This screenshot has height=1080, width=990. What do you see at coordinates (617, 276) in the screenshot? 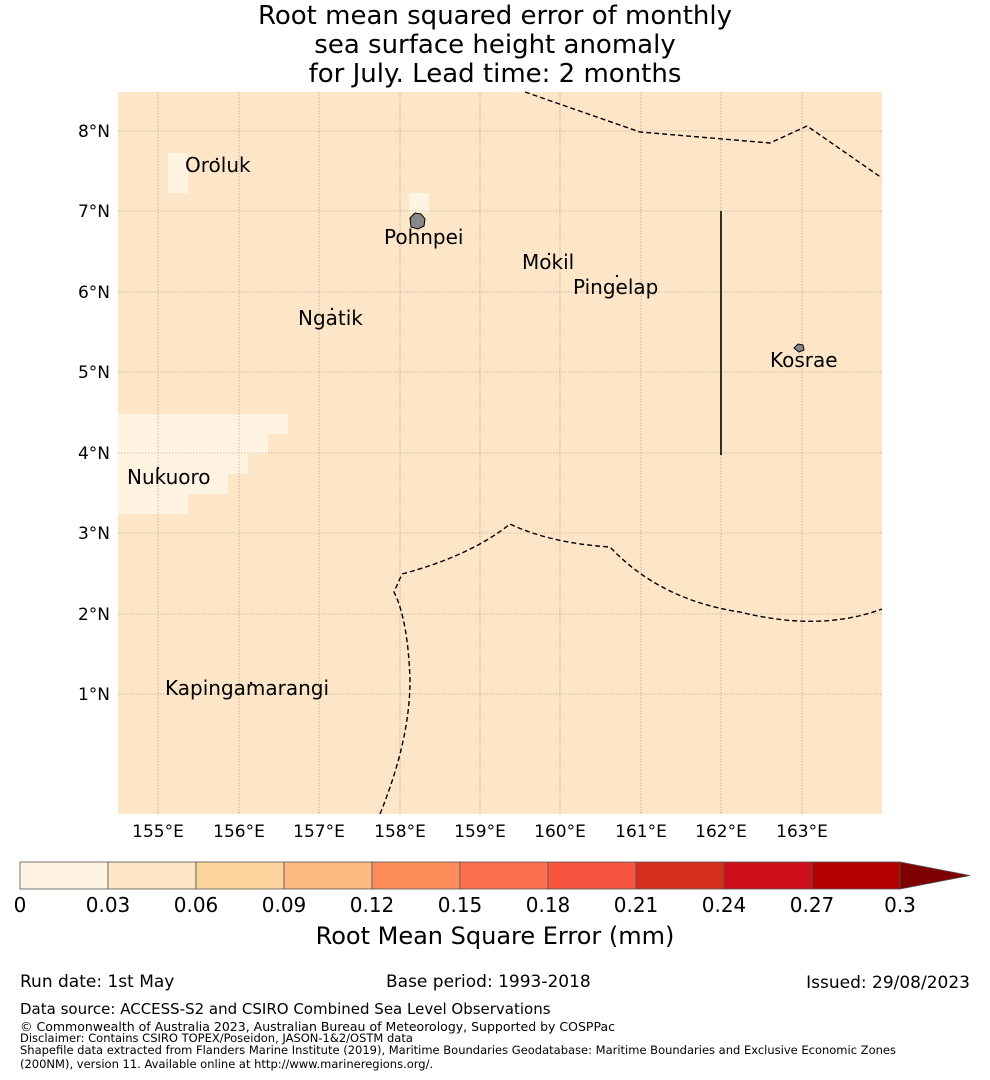
I see `pingelap-dot` at bounding box center [617, 276].